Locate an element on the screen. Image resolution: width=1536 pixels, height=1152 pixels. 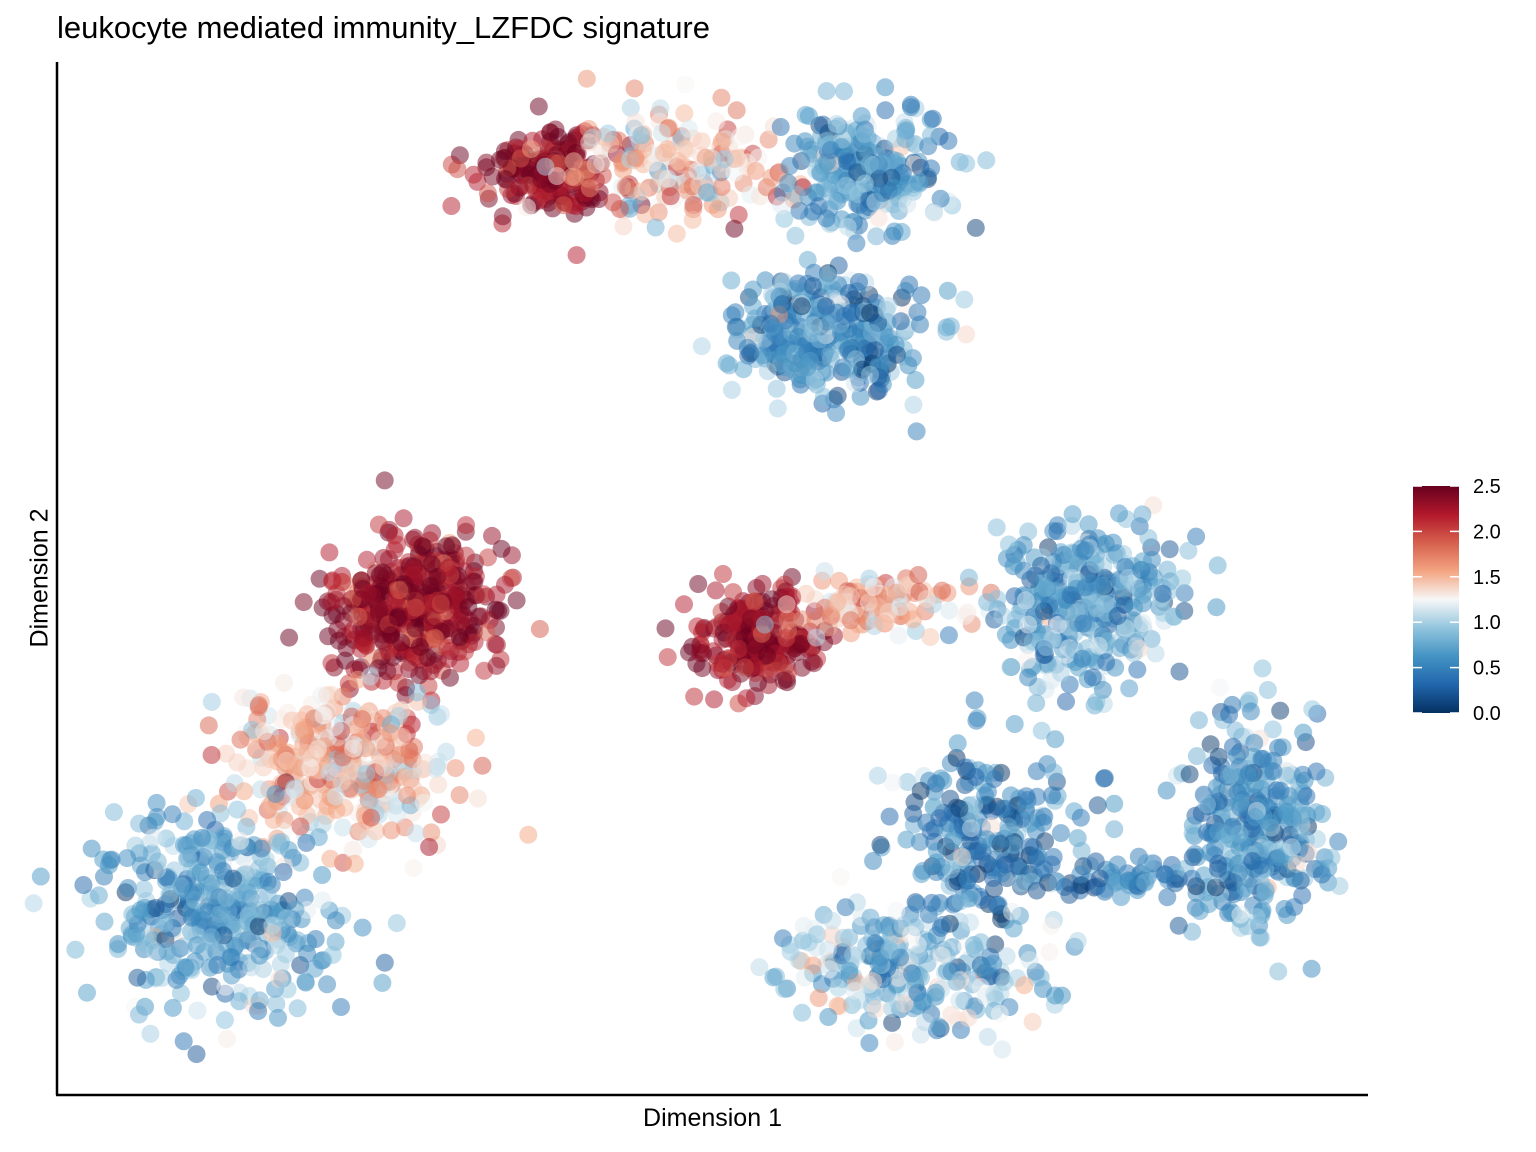
legend-tick-label: 0.5 is located at coordinates (1487, 669).